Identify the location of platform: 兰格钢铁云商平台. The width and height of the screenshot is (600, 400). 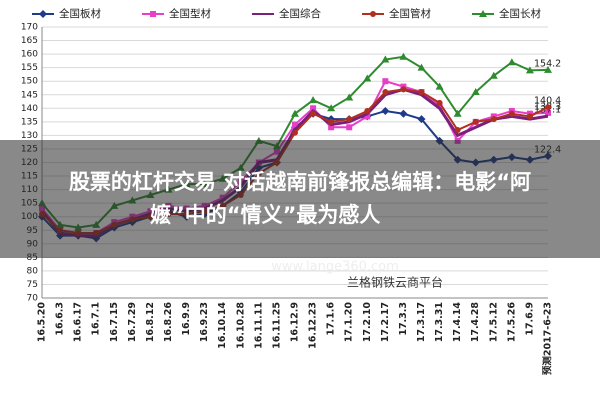
(395, 282).